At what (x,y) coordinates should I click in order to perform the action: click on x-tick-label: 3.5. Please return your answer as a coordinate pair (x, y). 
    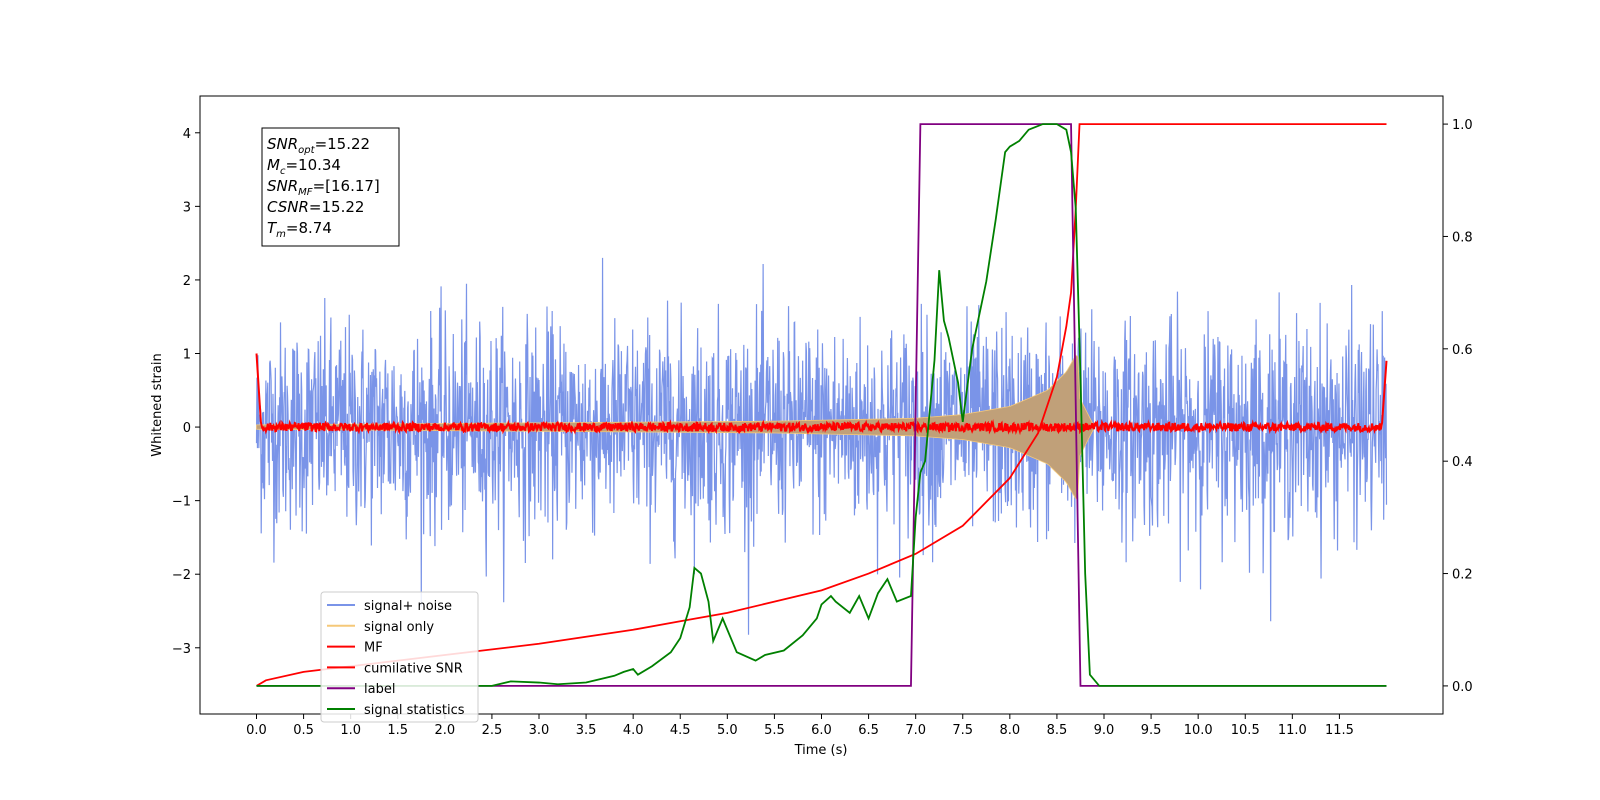
    Looking at the image, I should click on (586, 730).